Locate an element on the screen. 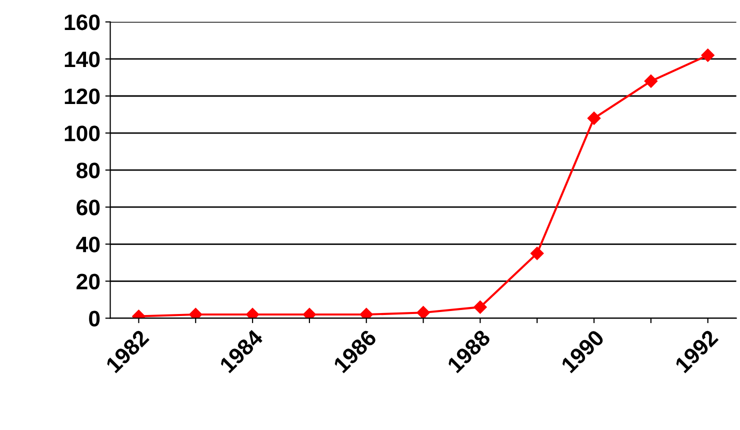 The width and height of the screenshot is (740, 430). y-tick-label: 120 is located at coordinates (82, 96).